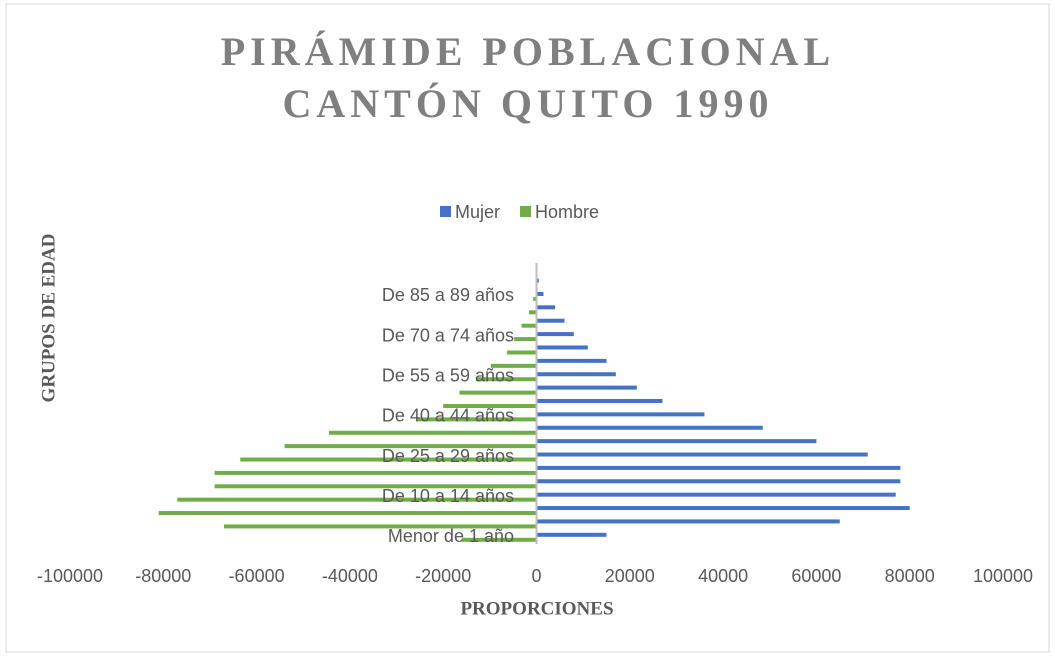  I want to click on y-tick-label: De 25 a 29 años, so click(448, 456).